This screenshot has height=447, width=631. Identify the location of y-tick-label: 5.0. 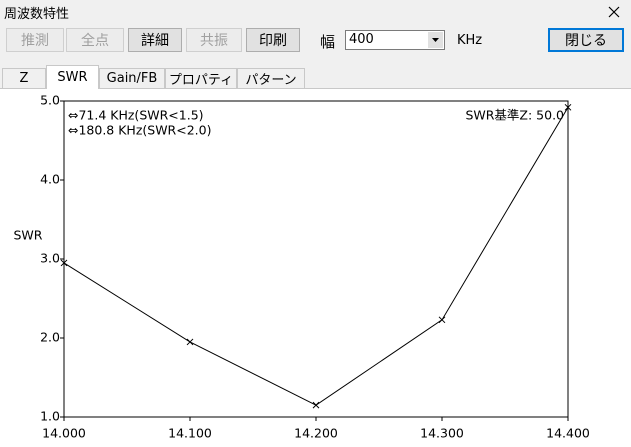
(50, 100).